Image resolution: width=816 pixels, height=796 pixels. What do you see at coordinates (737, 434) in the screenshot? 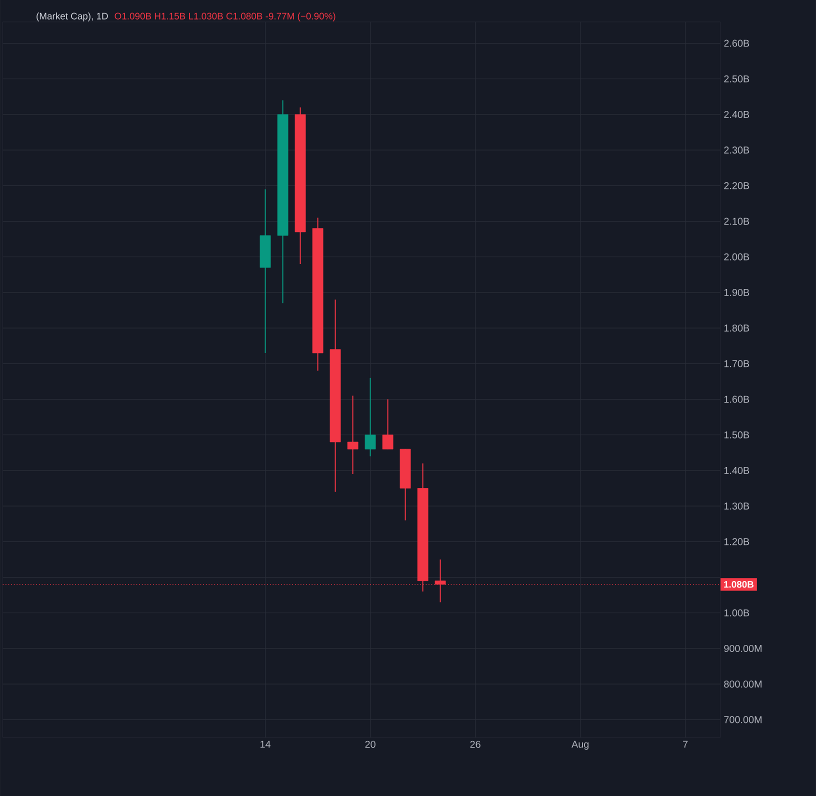
I see `y-tick-label: 1.50B` at bounding box center [737, 434].